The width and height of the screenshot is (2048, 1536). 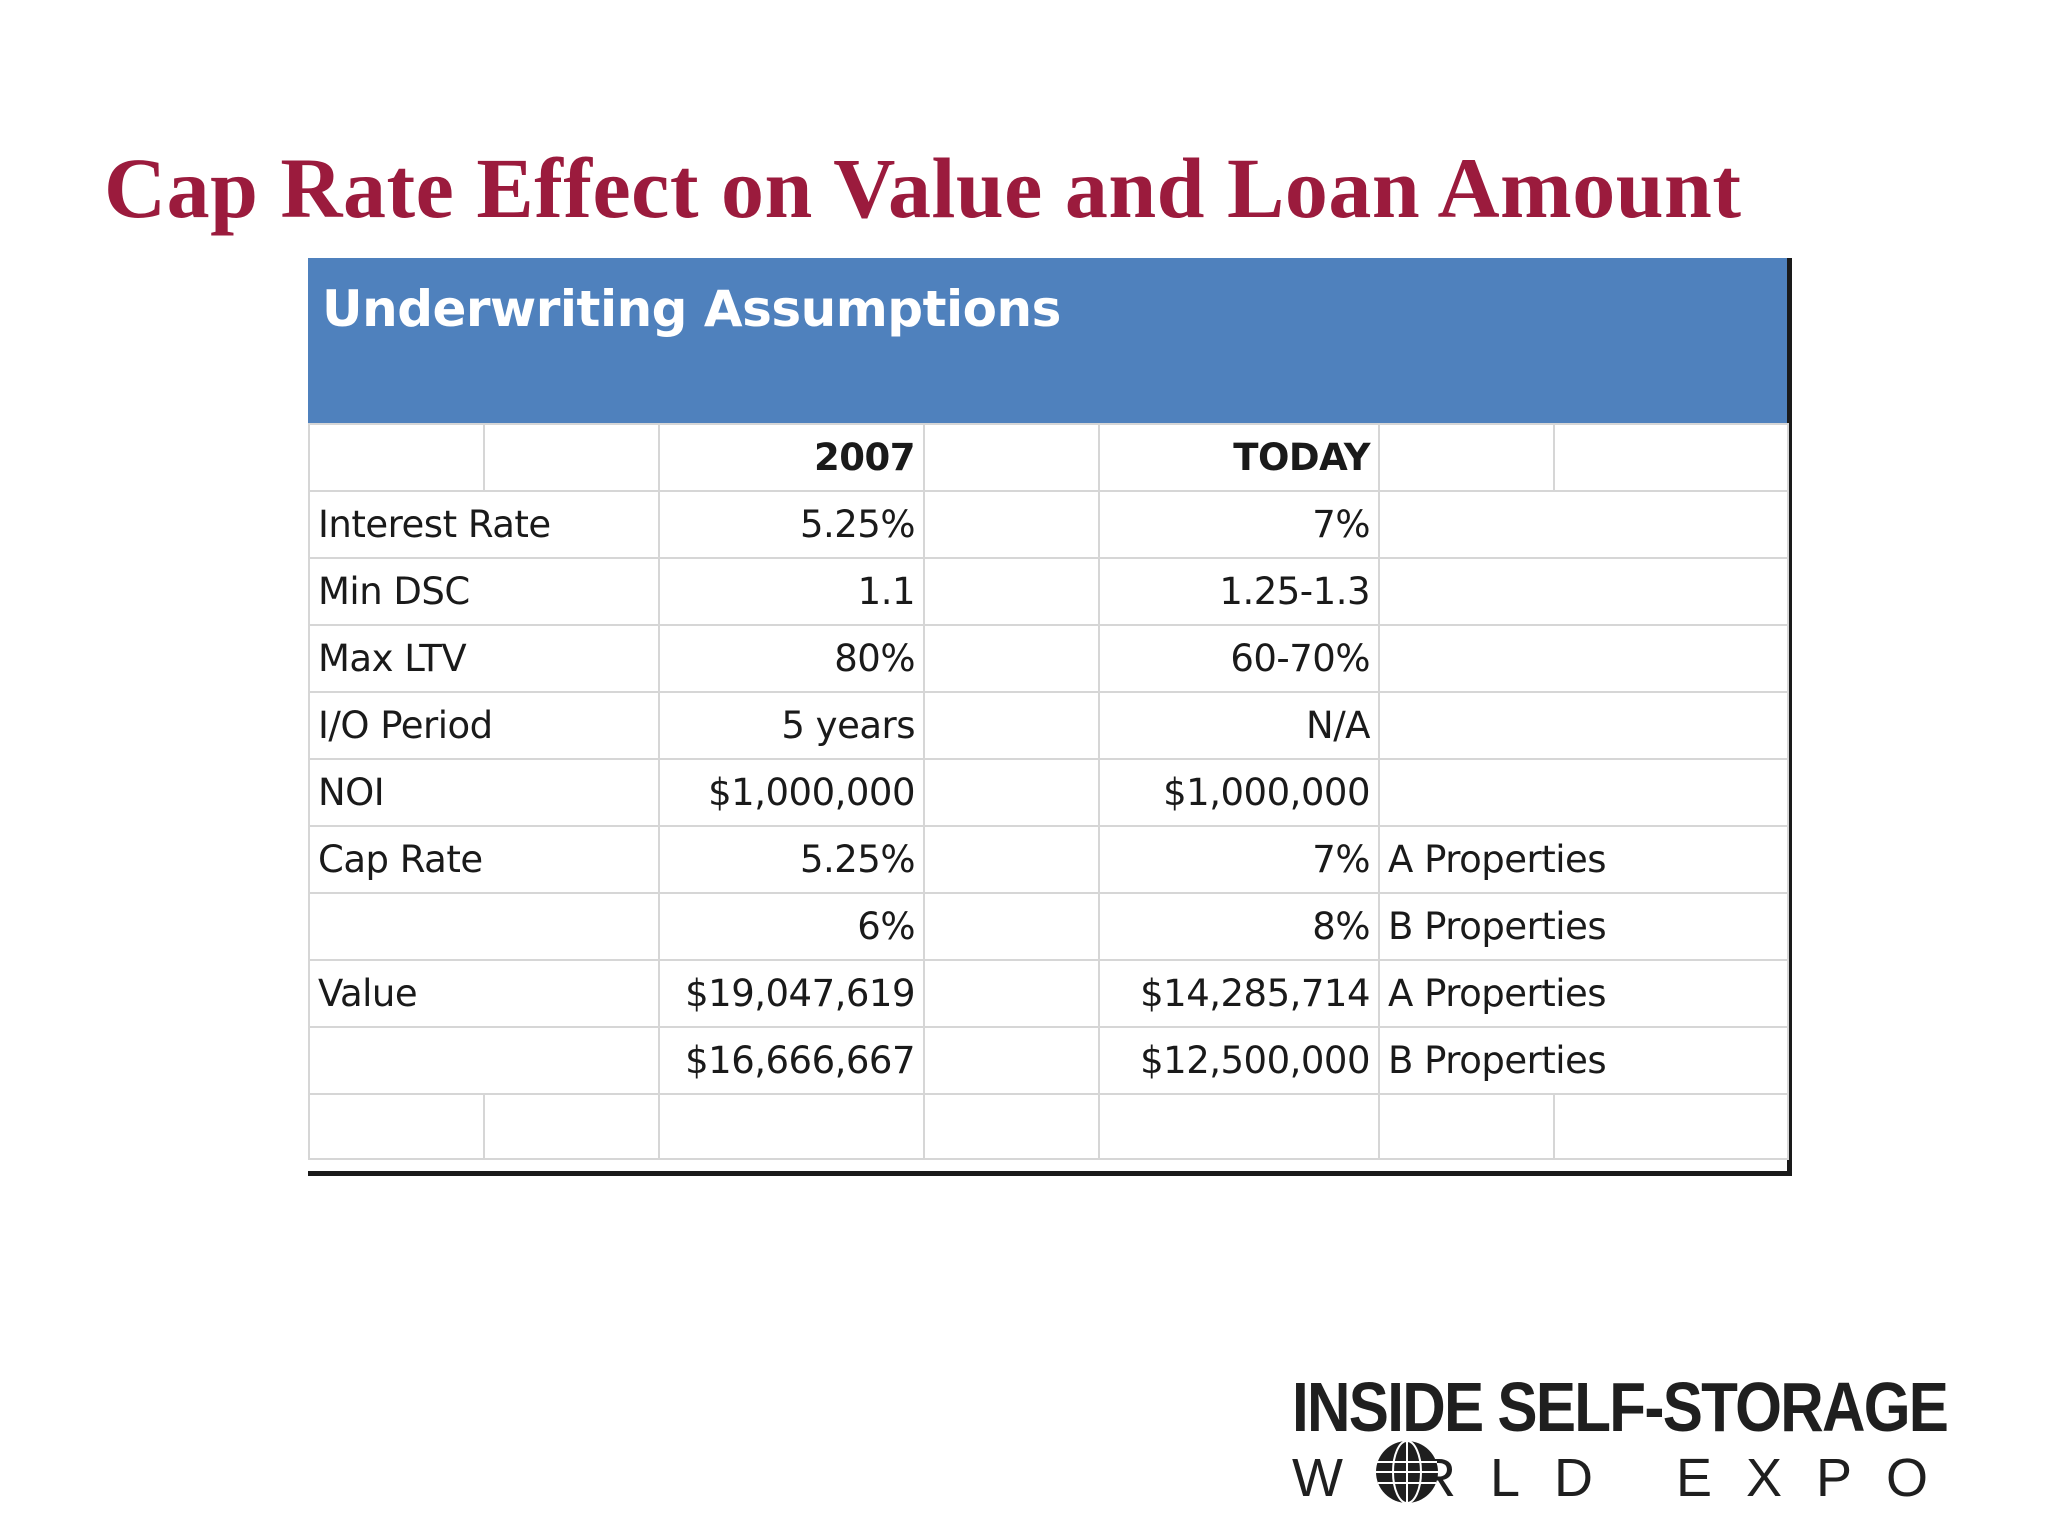 What do you see at coordinates (484, 792) in the screenshot?
I see `row-label: NOI` at bounding box center [484, 792].